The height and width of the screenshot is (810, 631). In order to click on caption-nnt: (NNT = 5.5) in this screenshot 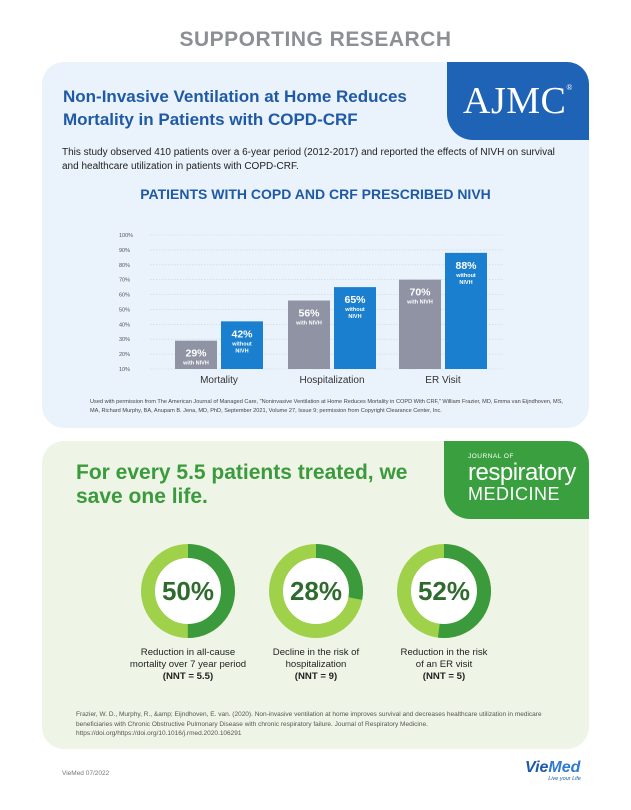, I will do `click(188, 676)`.